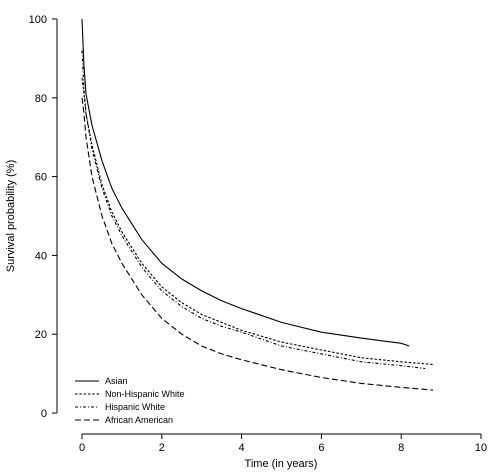 Image resolution: width=500 pixels, height=472 pixels. What do you see at coordinates (321, 448) in the screenshot?
I see `x-tick-label: 6` at bounding box center [321, 448].